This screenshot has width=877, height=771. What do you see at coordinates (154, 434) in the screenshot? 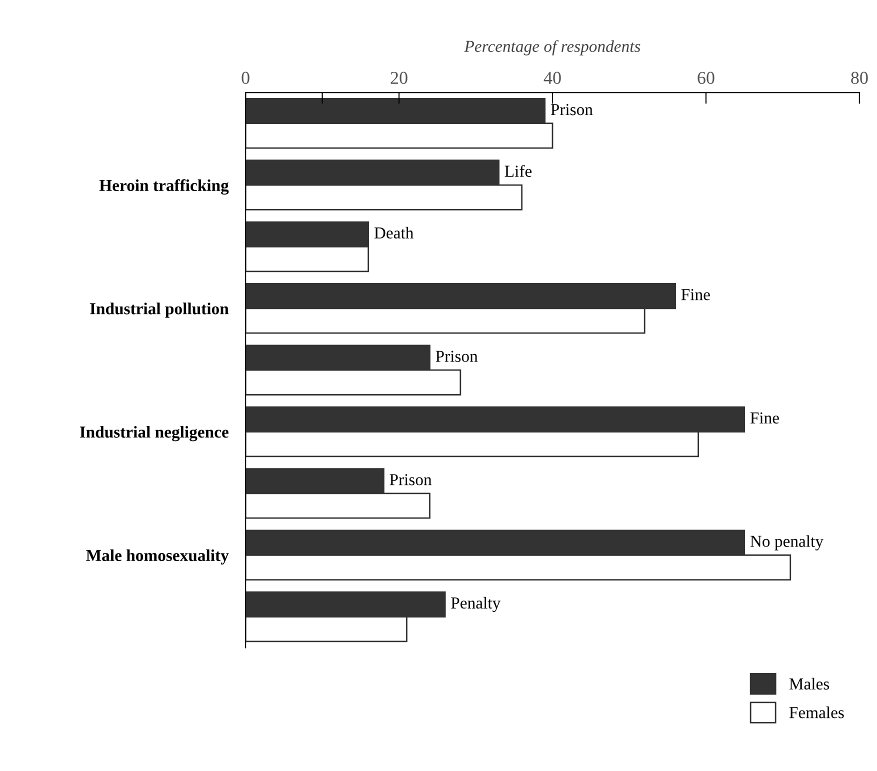
I see `y-tick-label: Industrial negligence` at bounding box center [154, 434].